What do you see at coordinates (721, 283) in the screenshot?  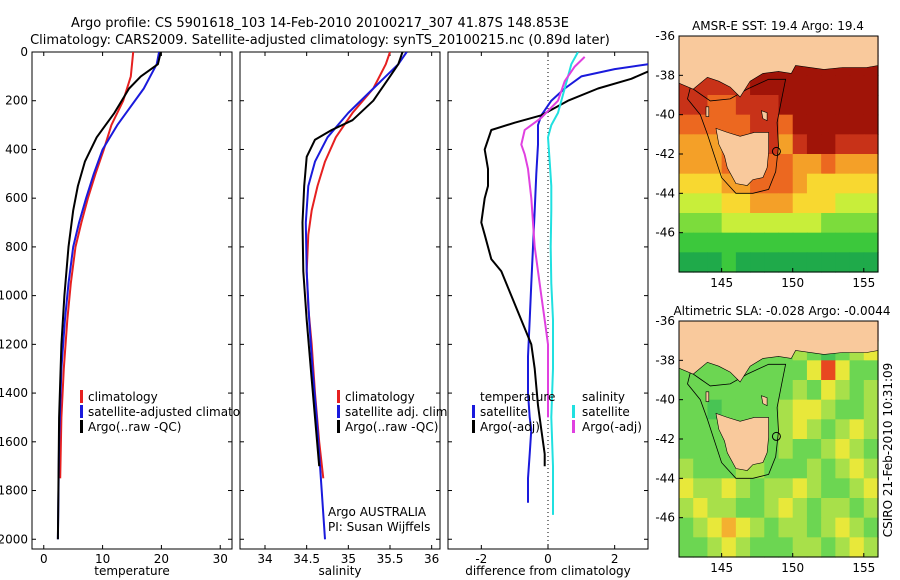 I see `map-x-tick-label: 145` at bounding box center [721, 283].